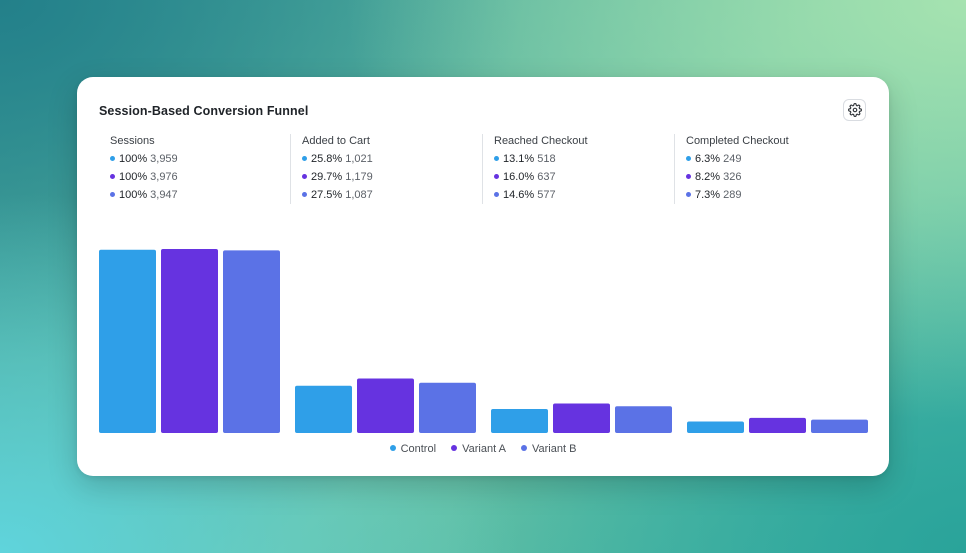 The height and width of the screenshot is (553, 966). What do you see at coordinates (454, 448) in the screenshot?
I see `variant-a-legend-dot` at bounding box center [454, 448].